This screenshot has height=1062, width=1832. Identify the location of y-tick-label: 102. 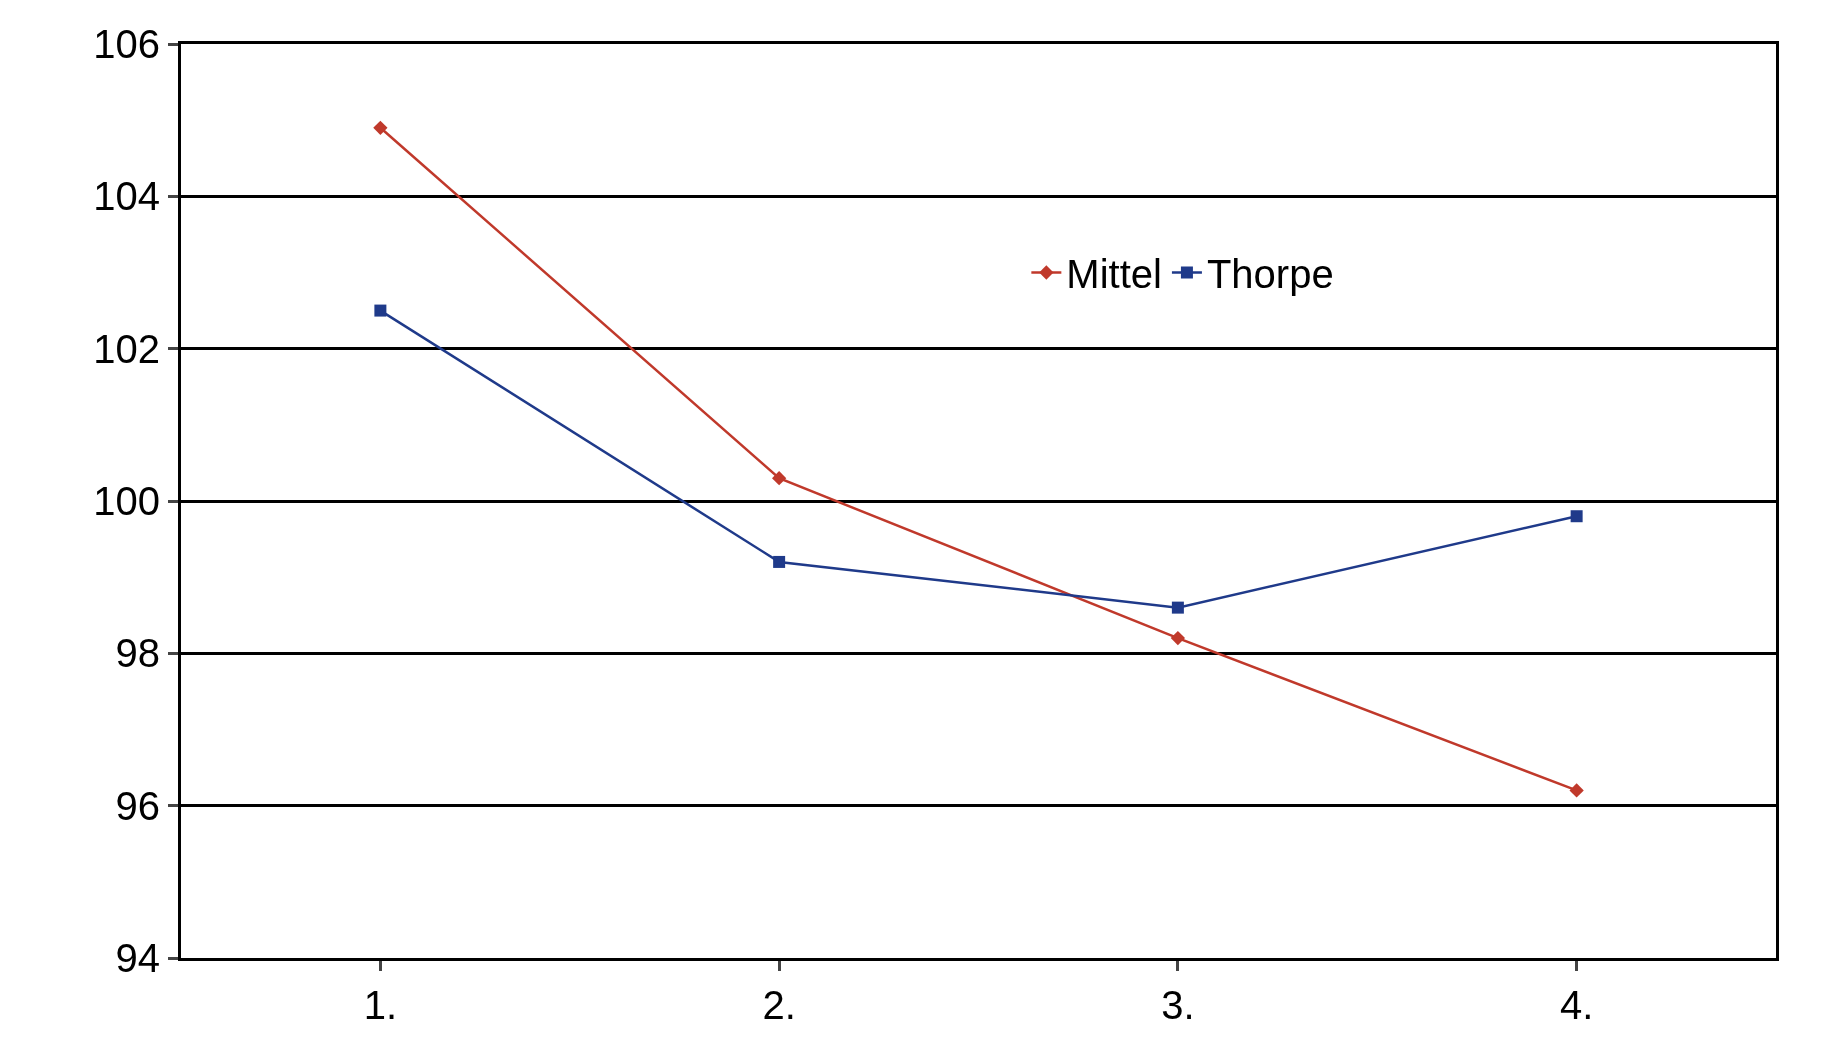
(126, 348).